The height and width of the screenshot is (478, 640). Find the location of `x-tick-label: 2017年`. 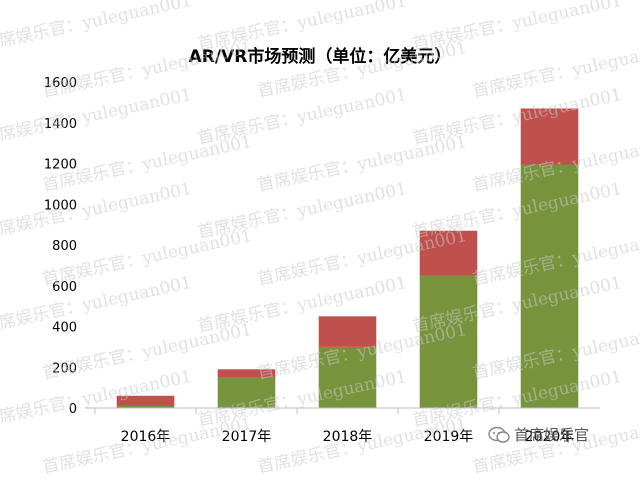

x-tick-label: 2017年 is located at coordinates (247, 437).